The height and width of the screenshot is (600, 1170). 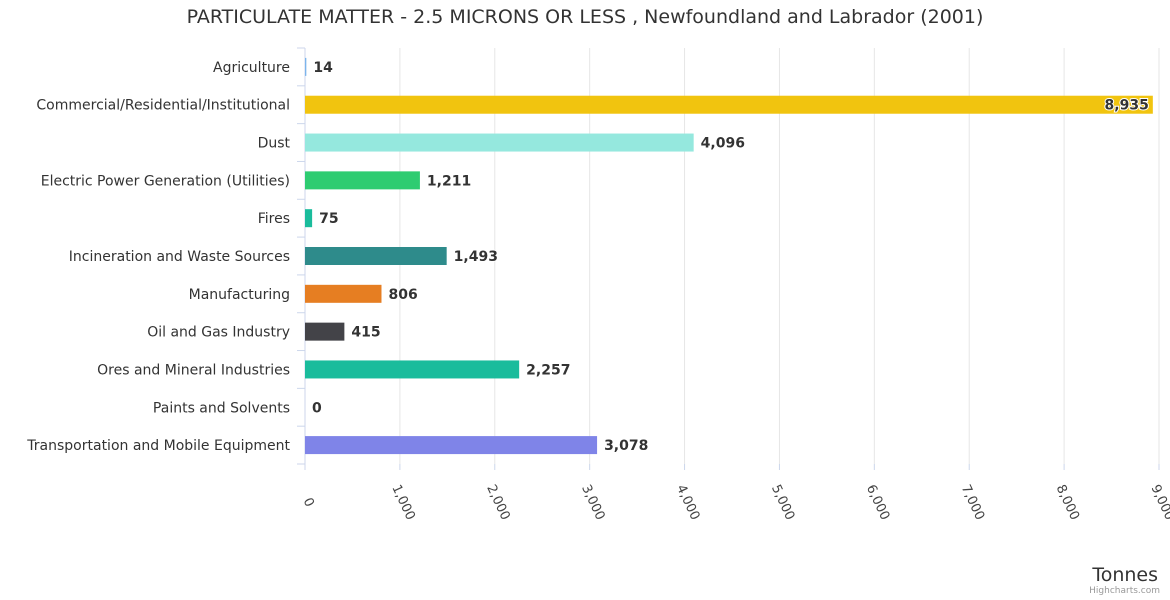 I want to click on category-label: Fires, so click(x=274, y=219).